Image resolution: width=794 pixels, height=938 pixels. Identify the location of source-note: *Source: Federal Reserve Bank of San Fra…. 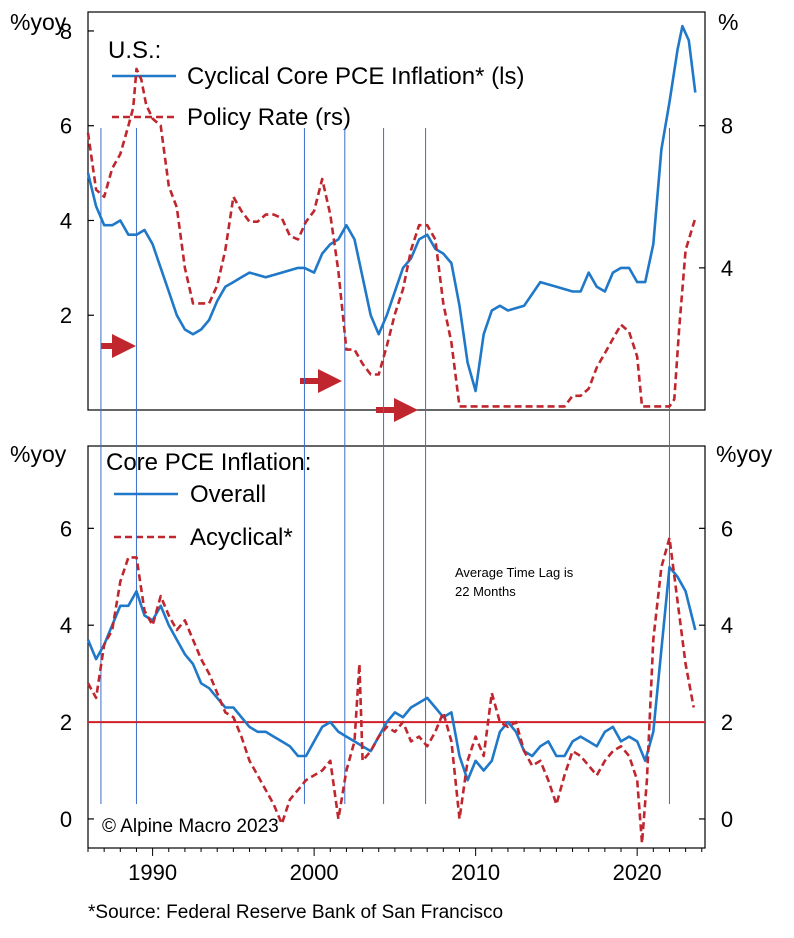
(296, 912).